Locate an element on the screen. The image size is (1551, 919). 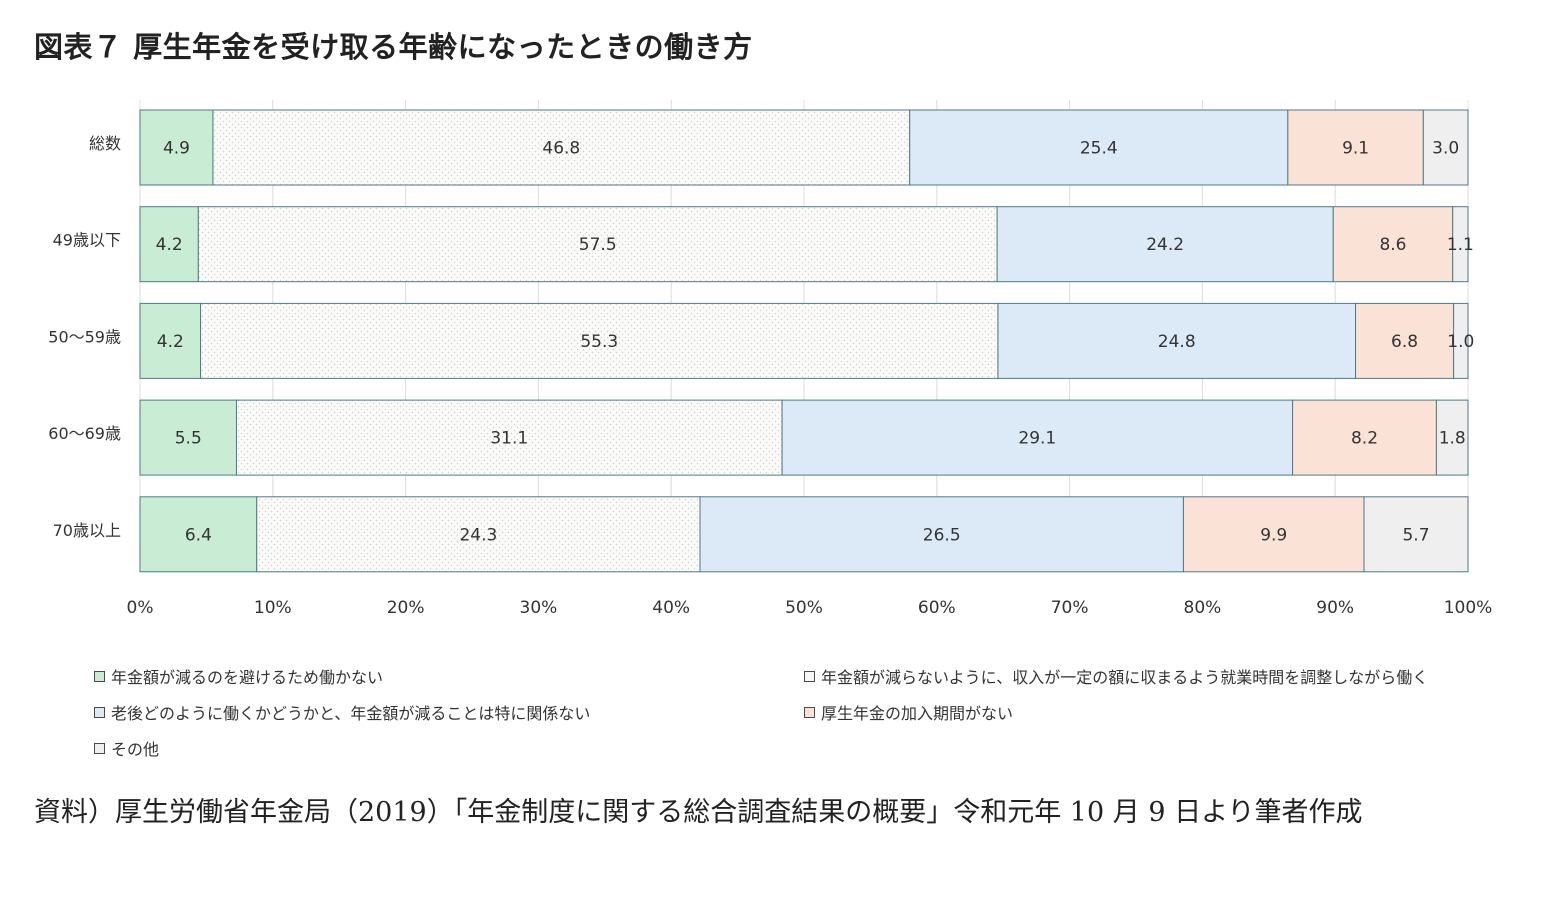
data-label: 57.5 is located at coordinates (598, 245).